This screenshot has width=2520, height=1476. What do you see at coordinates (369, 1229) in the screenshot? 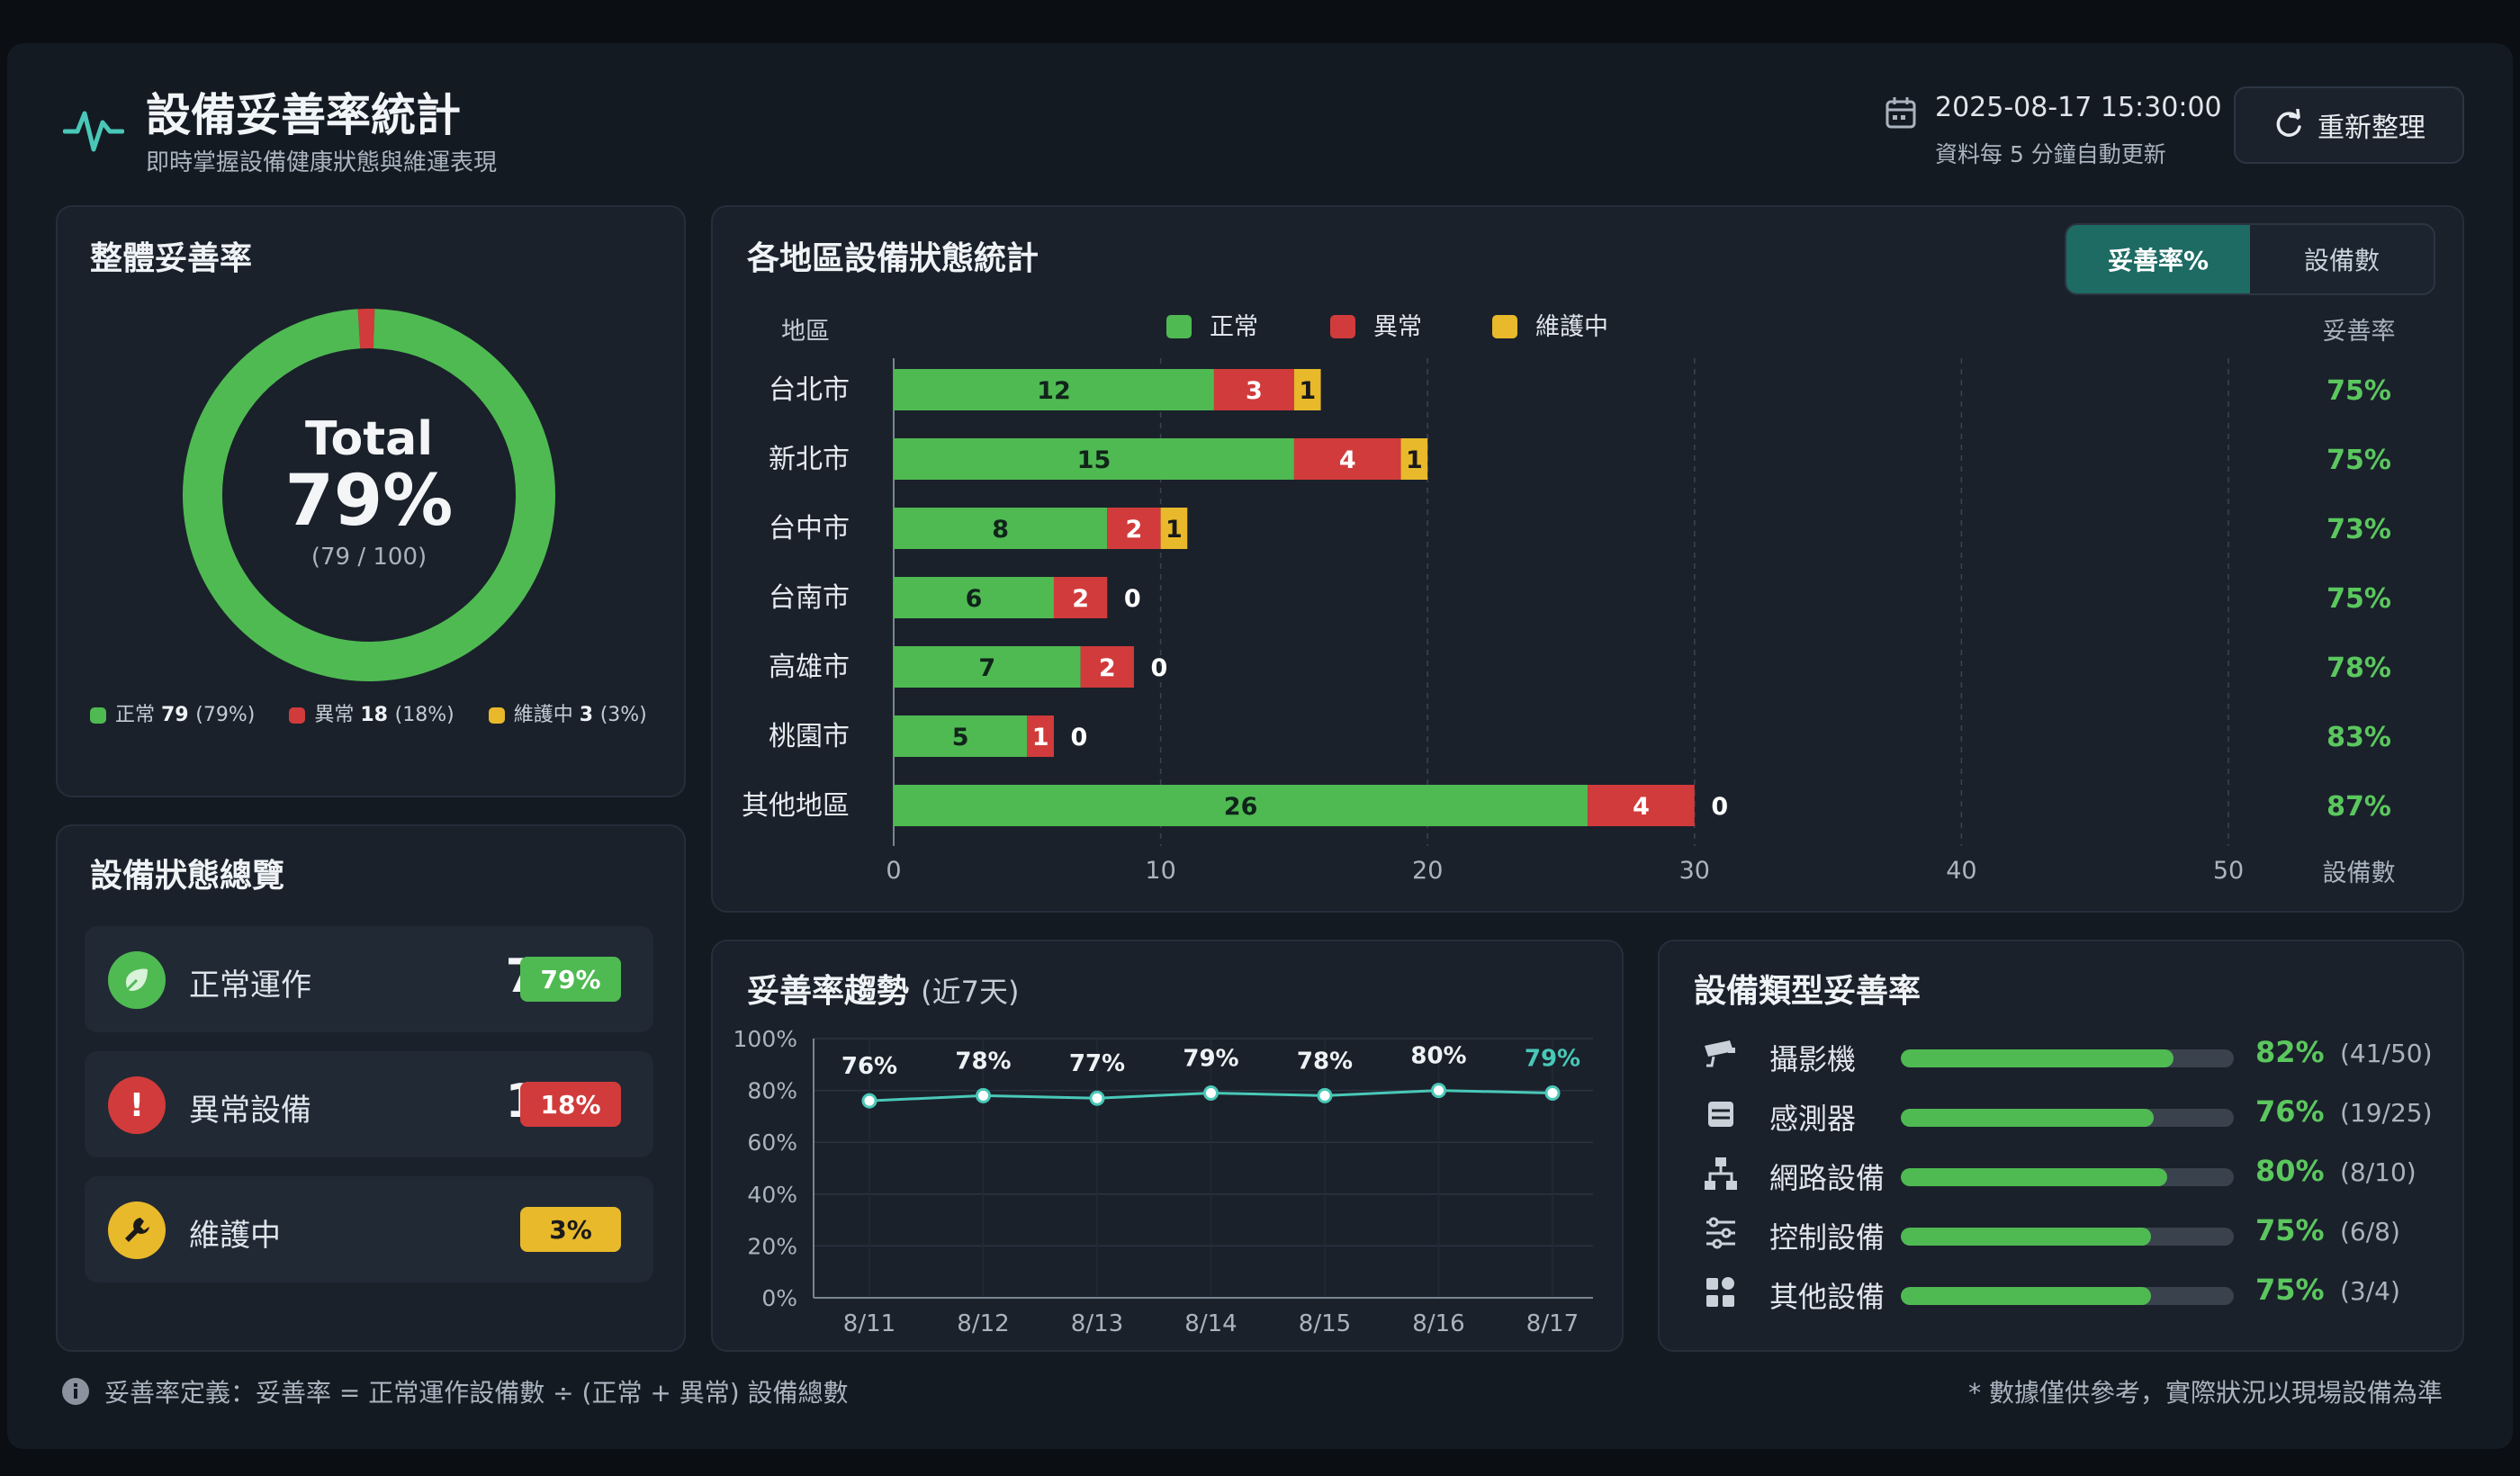
I see `status-card-maintenance: 維護中 3 3%` at bounding box center [369, 1229].